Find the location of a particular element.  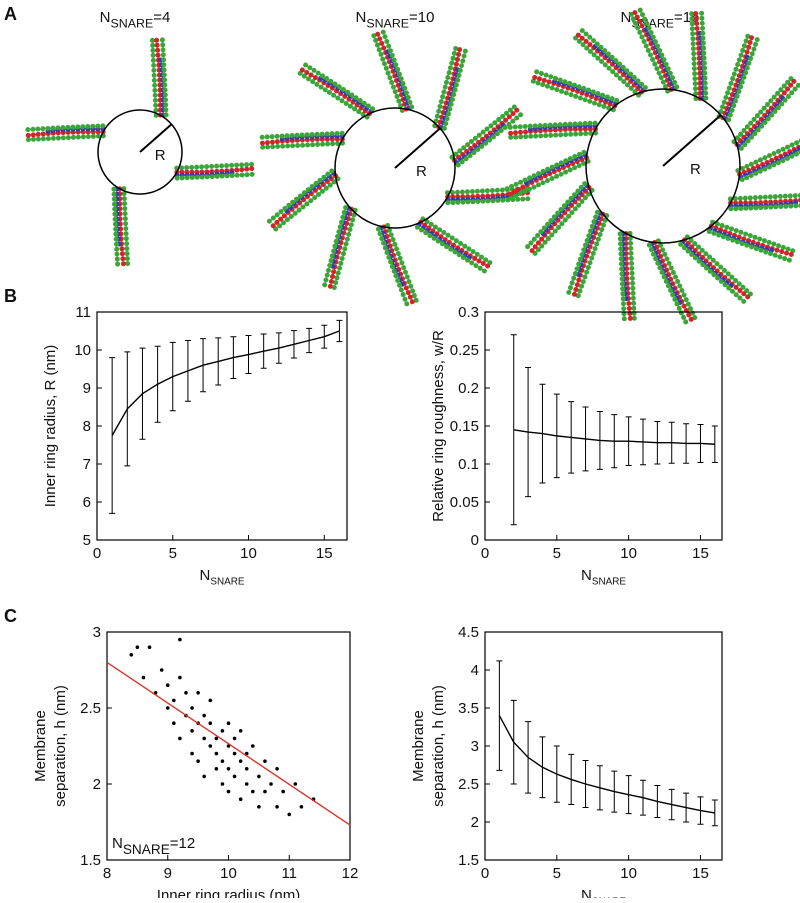

panel-letter: B is located at coordinates (10, 296).